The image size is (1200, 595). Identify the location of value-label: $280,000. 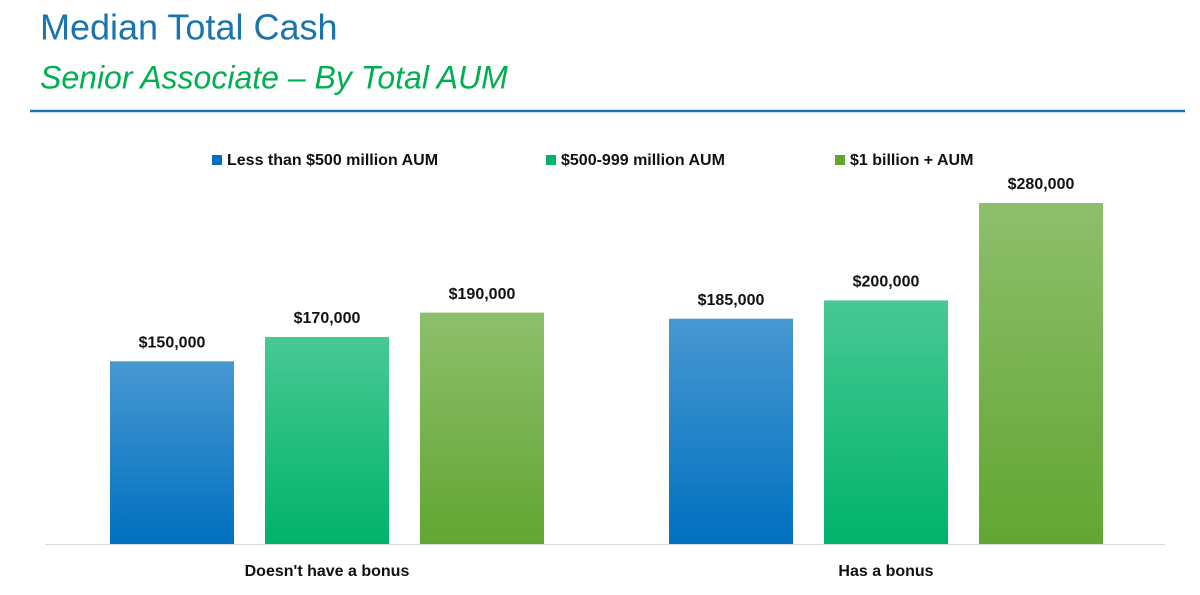
(1041, 184).